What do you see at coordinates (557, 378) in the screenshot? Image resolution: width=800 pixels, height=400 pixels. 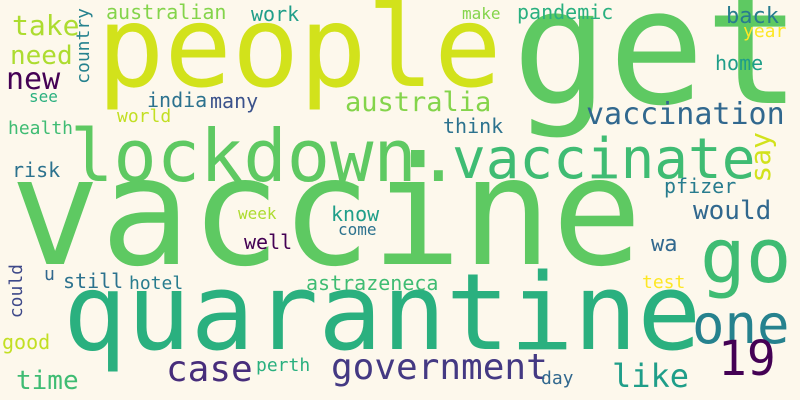 I see `word-day: day` at bounding box center [557, 378].